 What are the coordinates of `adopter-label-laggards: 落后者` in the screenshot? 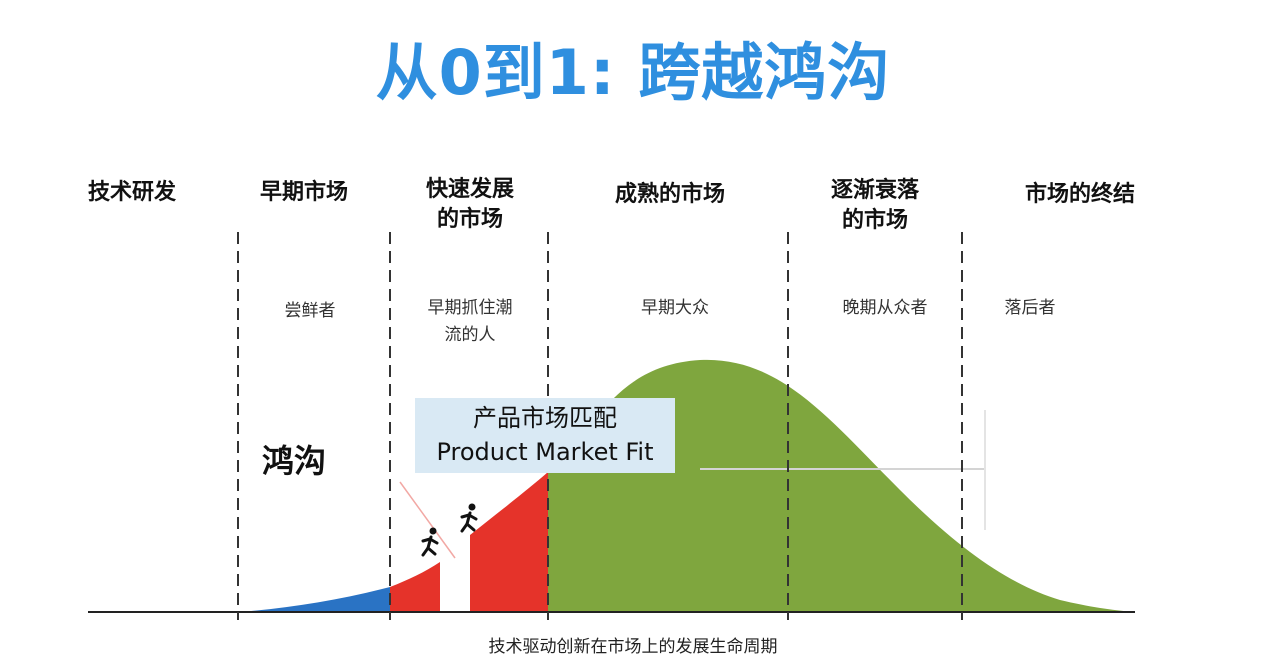 It's located at (1030, 308).